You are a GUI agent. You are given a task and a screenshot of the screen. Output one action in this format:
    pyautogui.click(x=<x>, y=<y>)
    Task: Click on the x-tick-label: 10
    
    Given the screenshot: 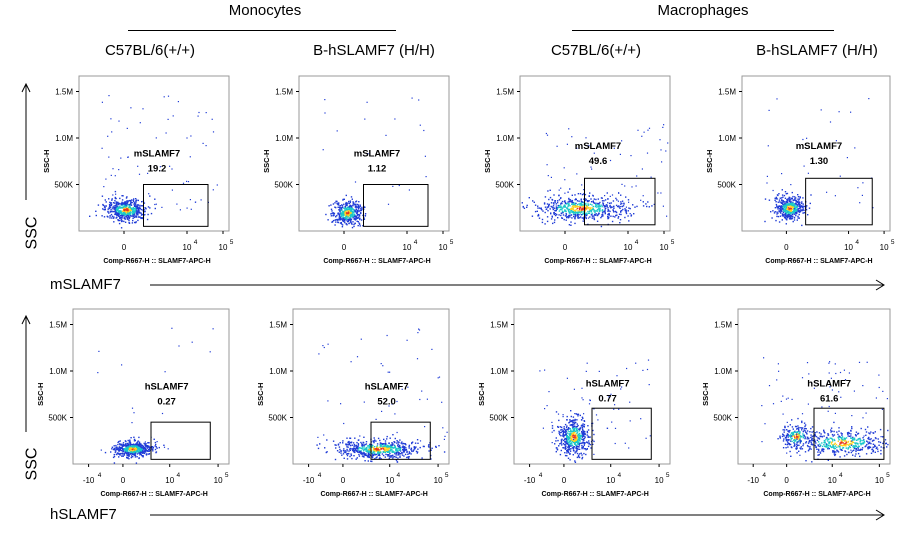 What is the action you would take?
    pyautogui.click(x=659, y=480)
    